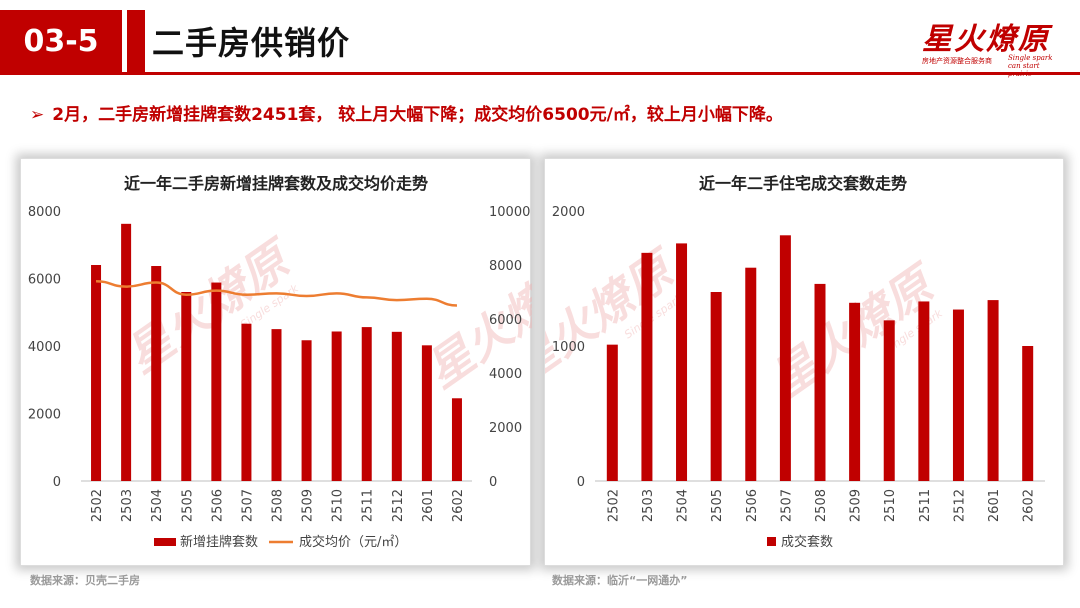 The width and height of the screenshot is (1080, 608). I want to click on chart-title: 近一年二手住宅成交套数走势, so click(803, 183).